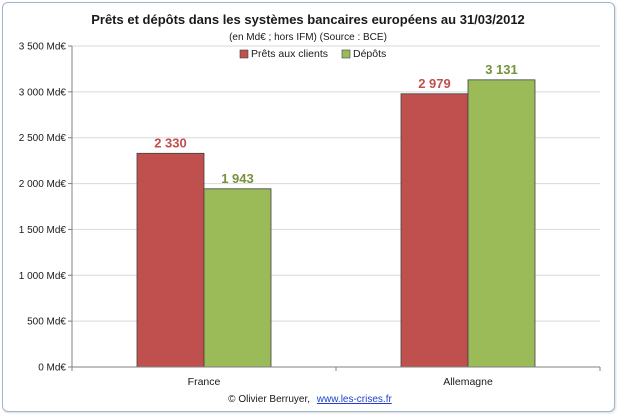 Image resolution: width=617 pixels, height=414 pixels. What do you see at coordinates (289, 54) in the screenshot?
I see `legend-label: Prêts aux clients` at bounding box center [289, 54].